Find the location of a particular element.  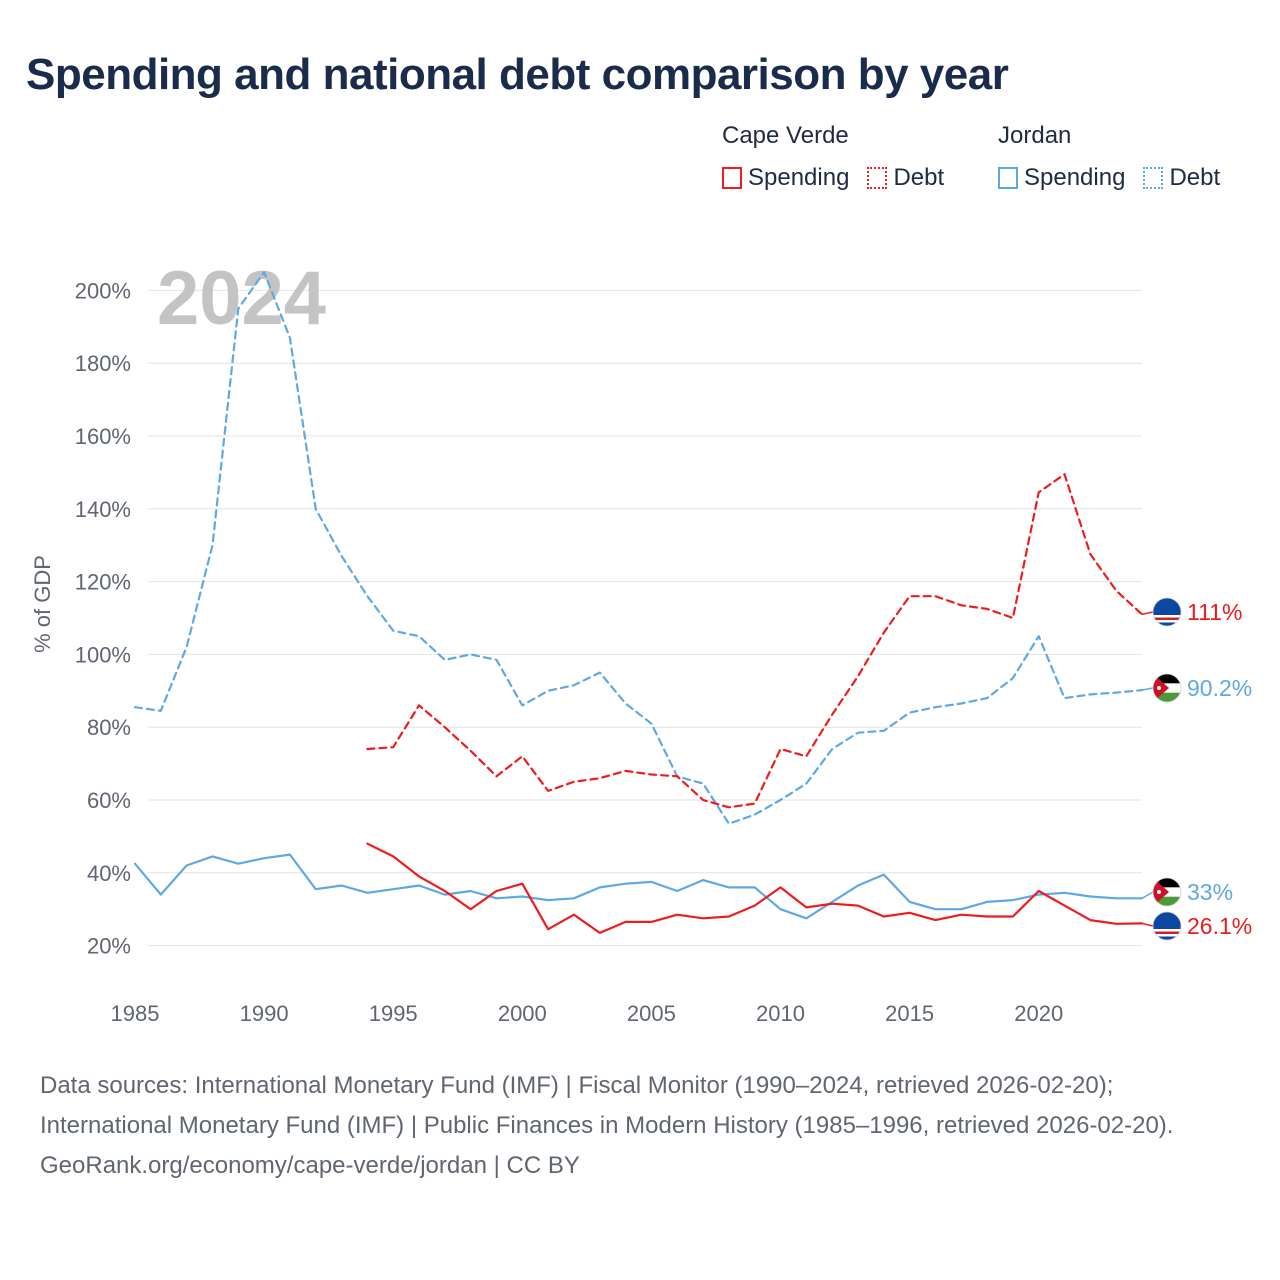

y-tick-label: 100% is located at coordinates (103, 654).